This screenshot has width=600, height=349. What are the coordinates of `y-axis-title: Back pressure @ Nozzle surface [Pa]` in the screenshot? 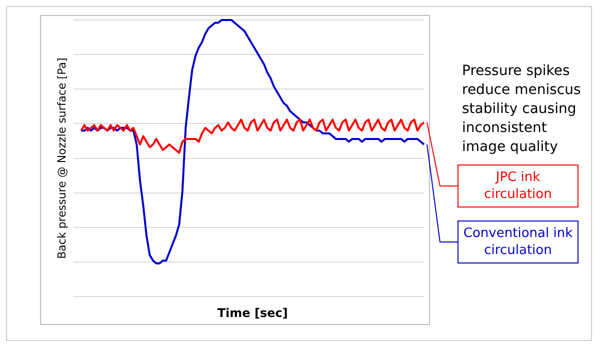 It's located at (61, 158).